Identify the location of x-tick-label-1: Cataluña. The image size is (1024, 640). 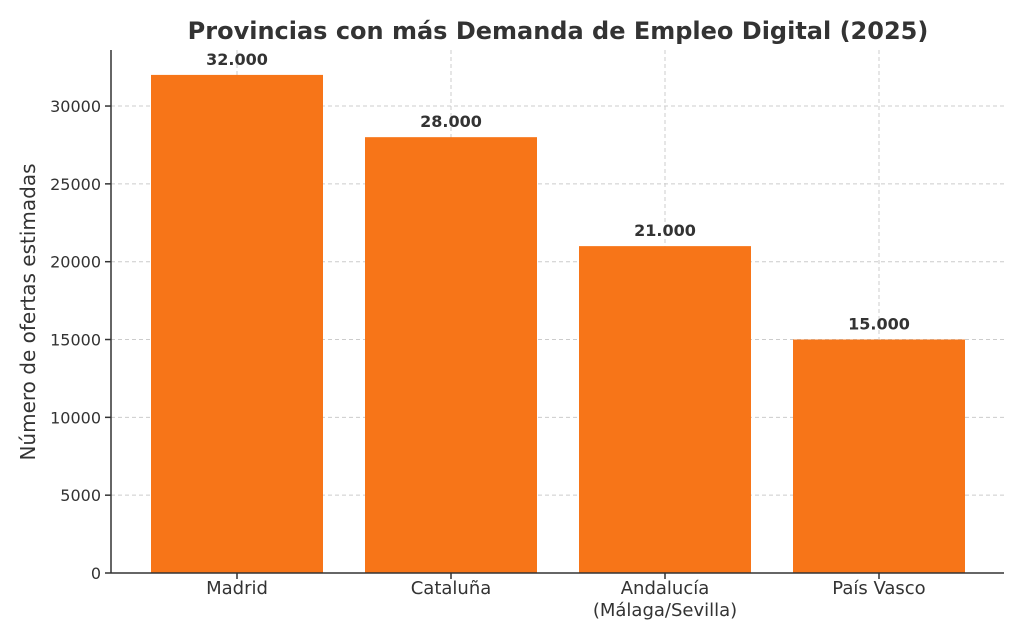
(451, 588).